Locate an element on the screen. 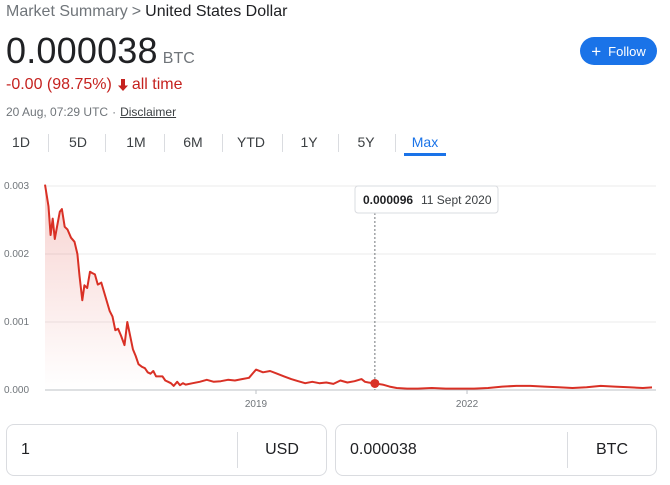  to-amount-input: 0.000038 is located at coordinates (383, 449).